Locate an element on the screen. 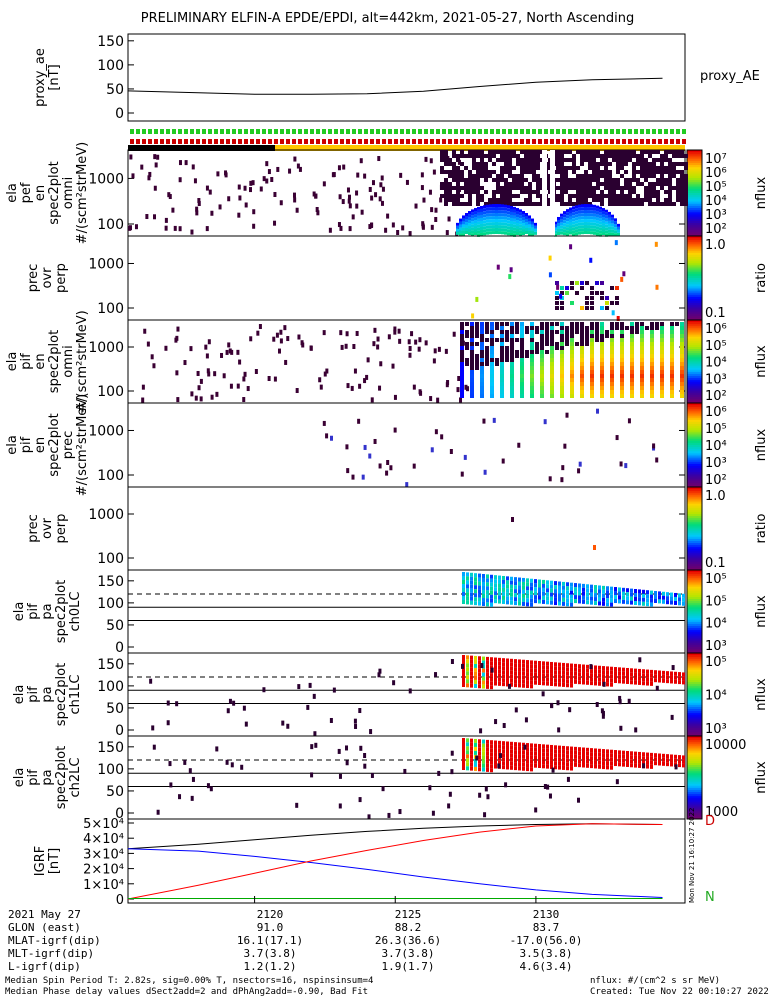 The image size is (775, 1000). colorbar-tick-label: 10⁵ is located at coordinates (716, 601).